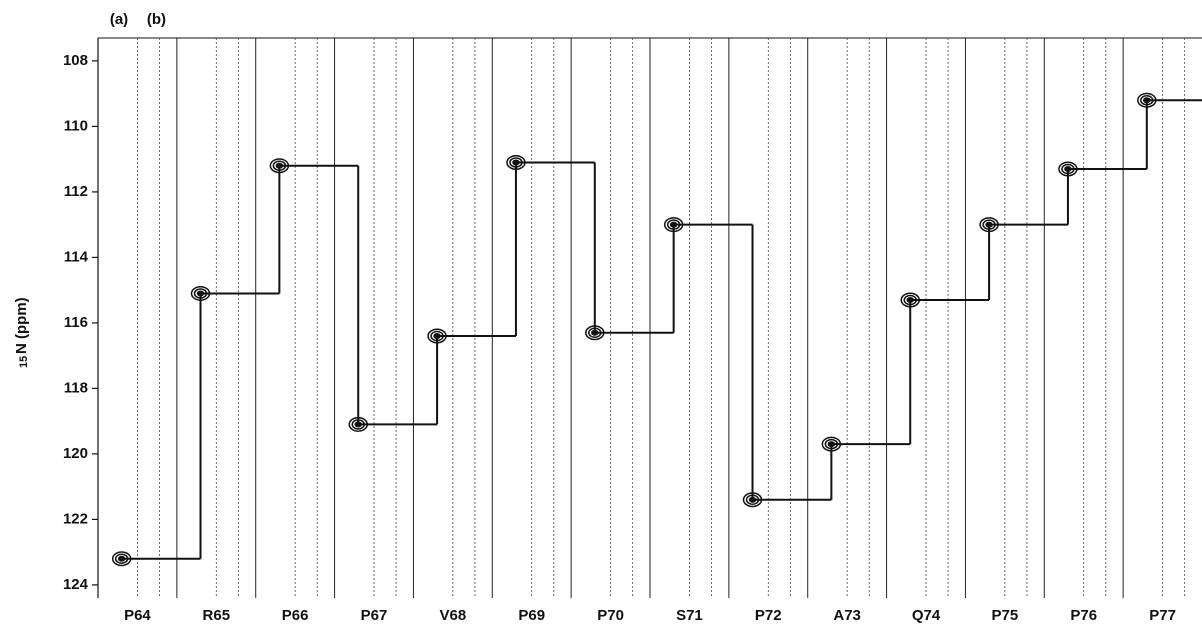  I want to click on y-tick-label: 120, so click(75, 453).